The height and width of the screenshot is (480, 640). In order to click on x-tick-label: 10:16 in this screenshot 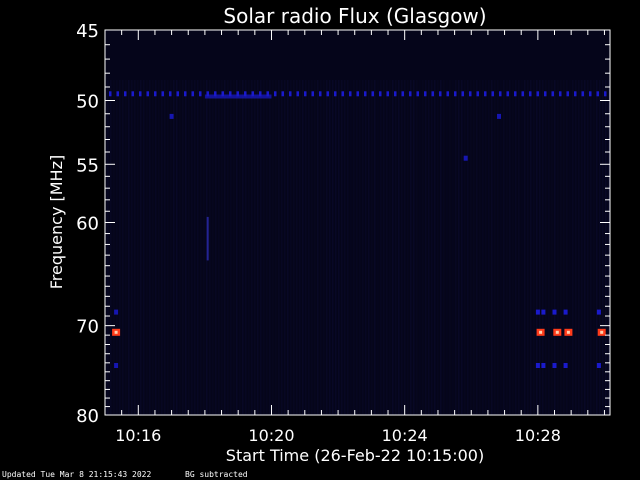, I will do `click(138, 435)`.